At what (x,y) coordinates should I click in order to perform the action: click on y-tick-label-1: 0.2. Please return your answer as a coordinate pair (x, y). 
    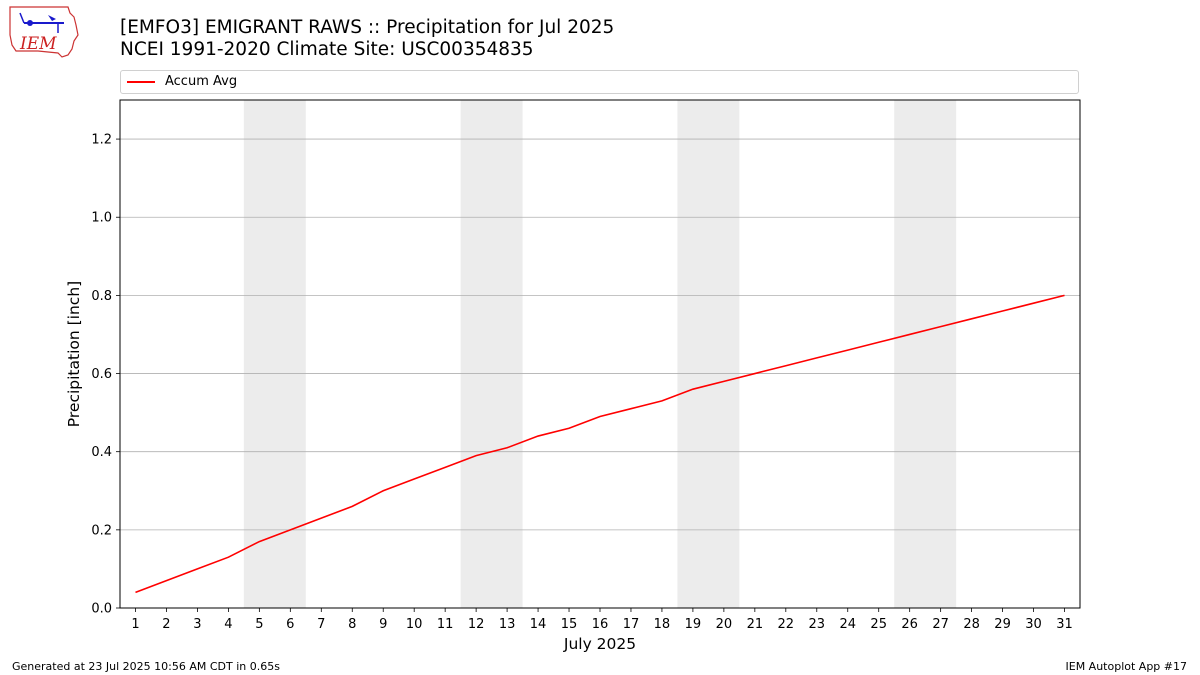
    Looking at the image, I should click on (101, 530).